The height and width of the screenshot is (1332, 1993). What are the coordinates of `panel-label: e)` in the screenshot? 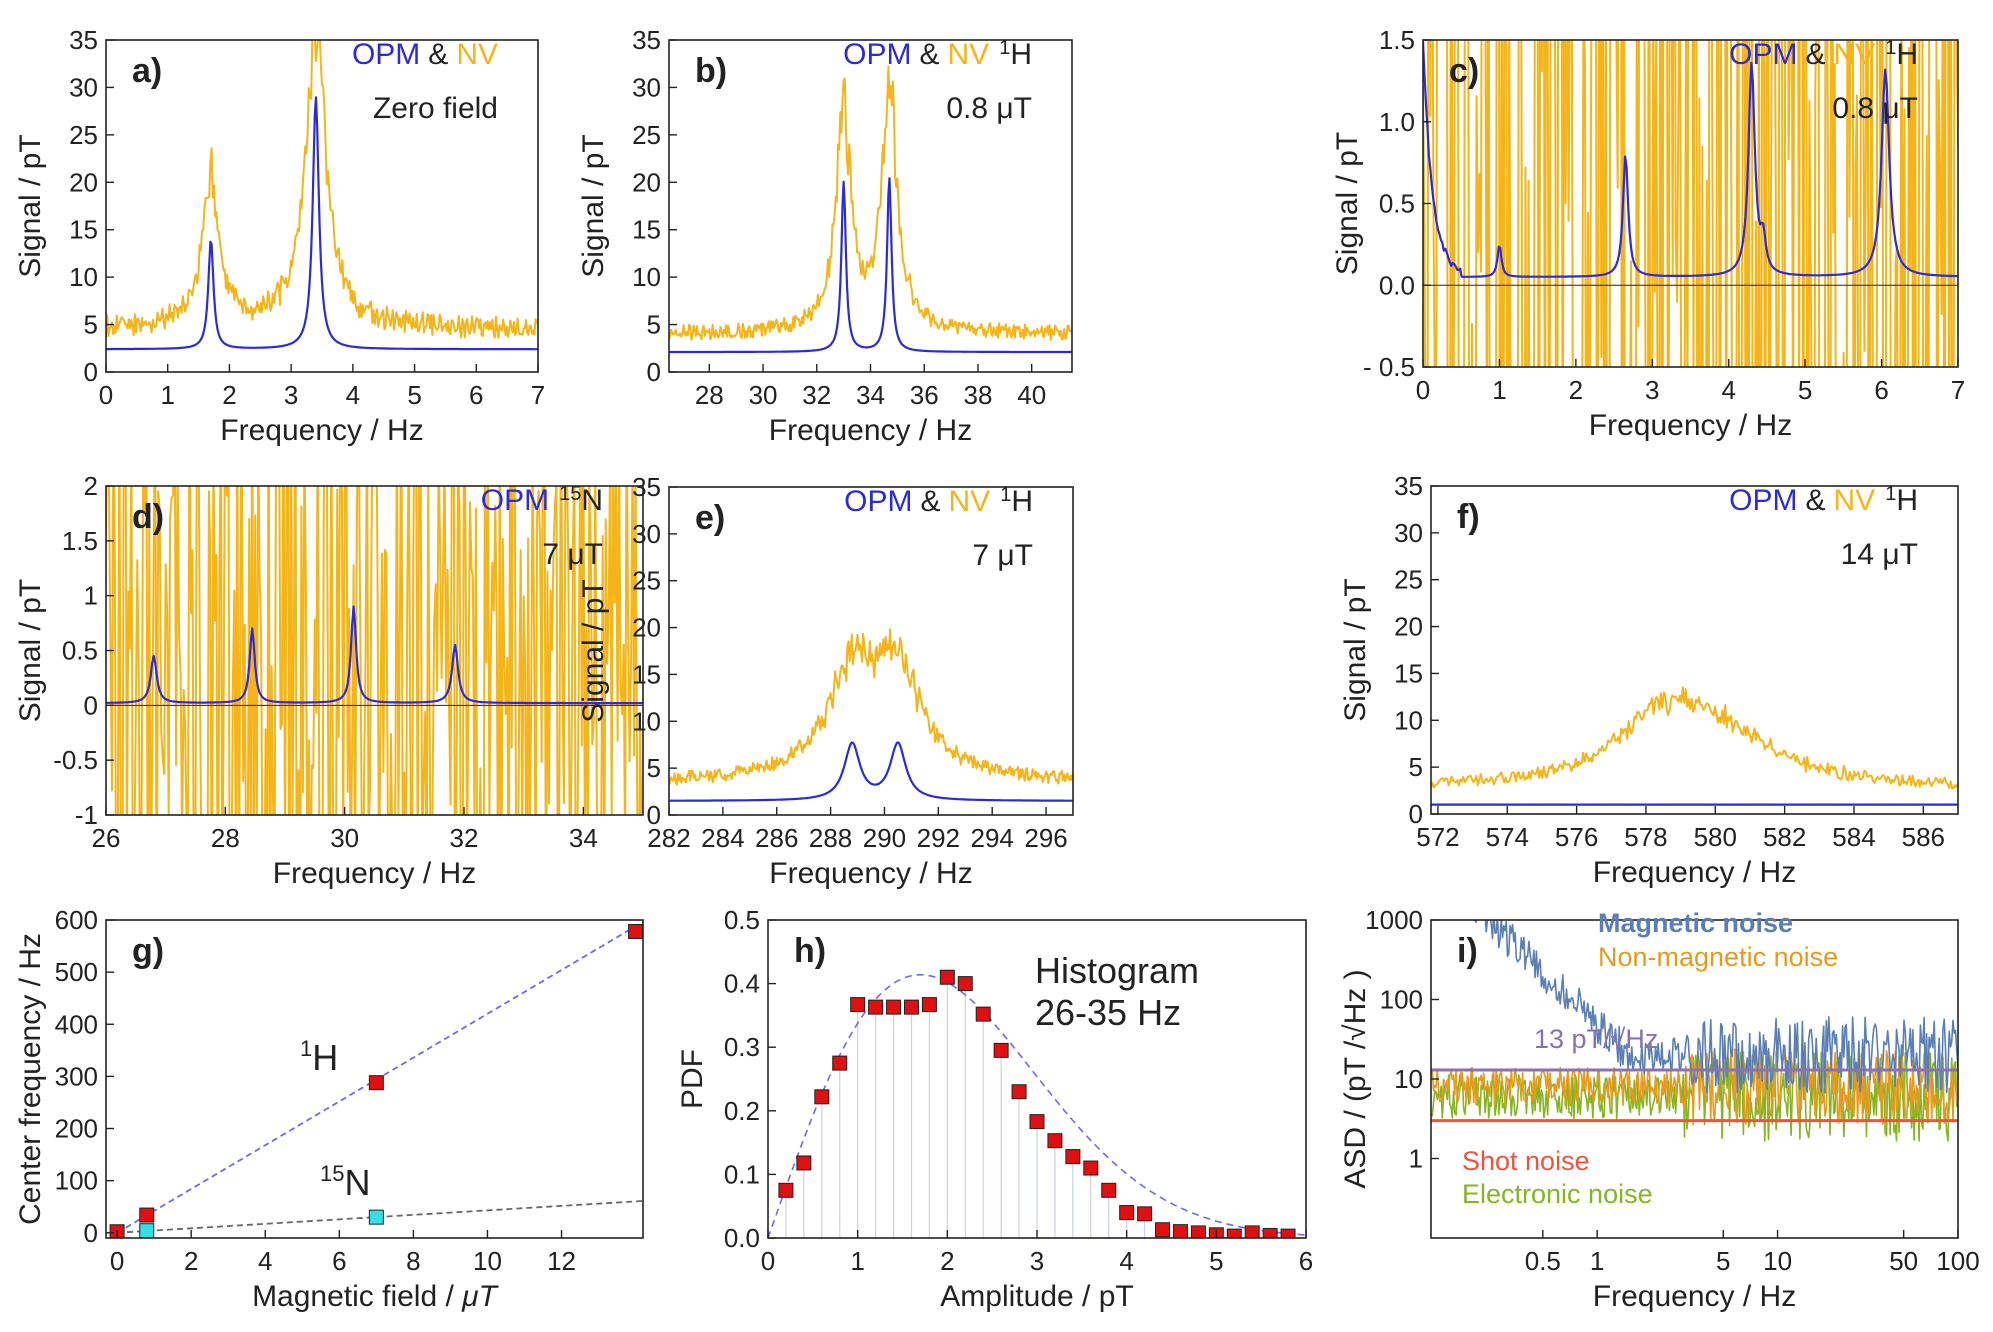 It's located at (710, 518).